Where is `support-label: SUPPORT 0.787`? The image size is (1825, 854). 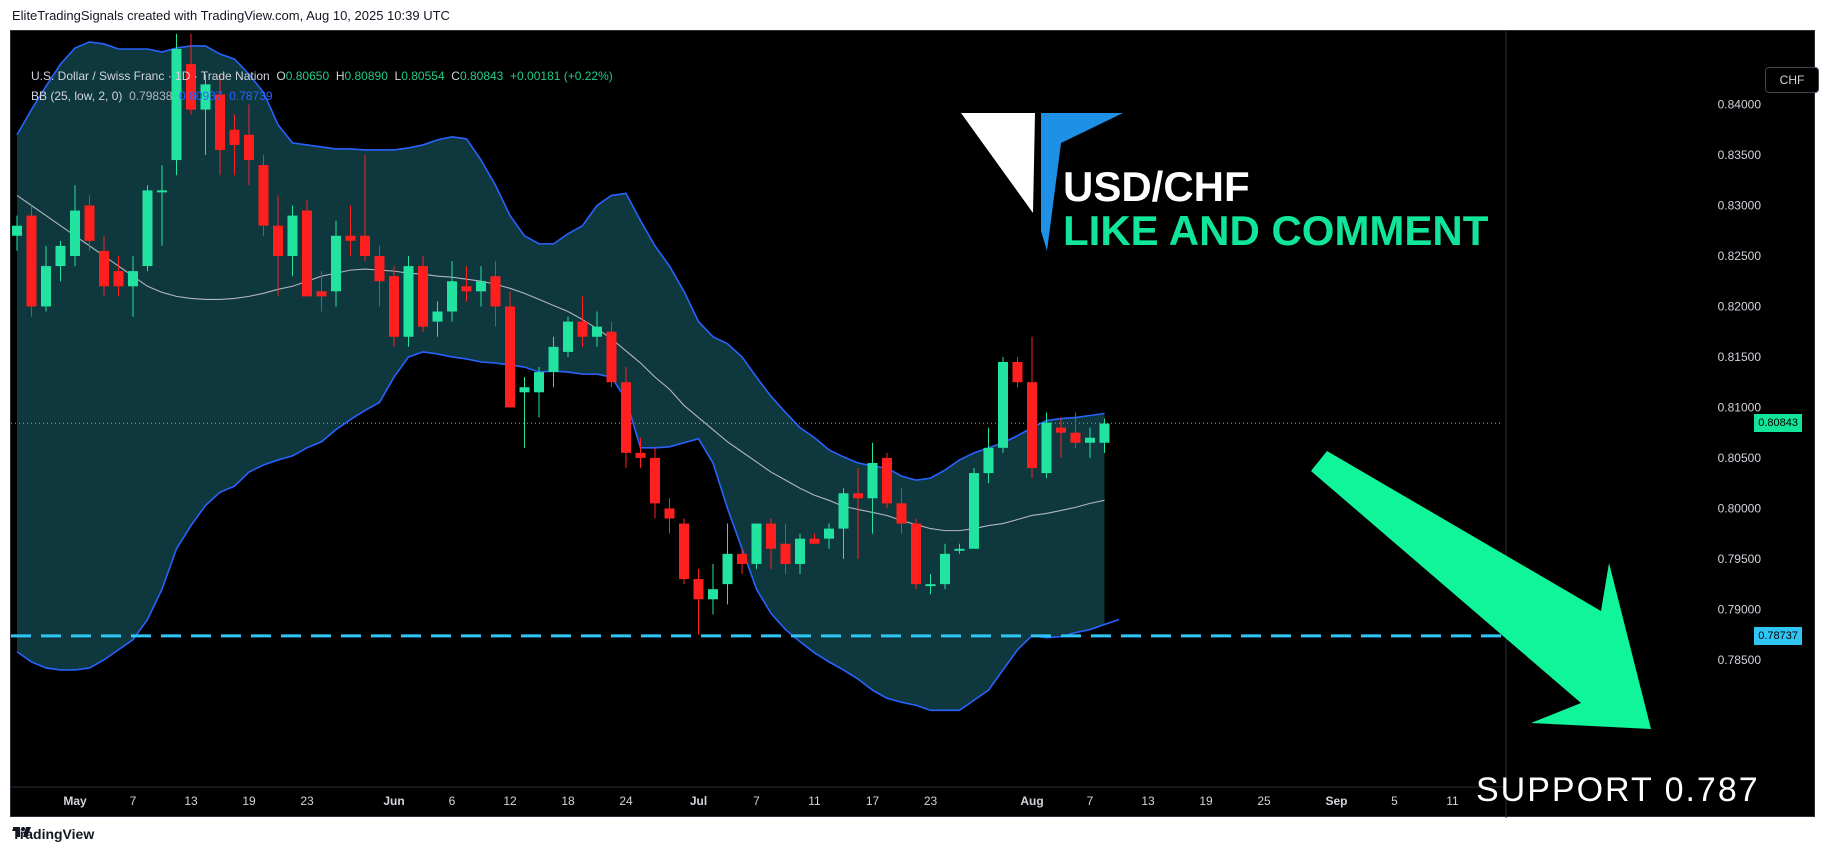 support-label: SUPPORT 0.787 is located at coordinates (1618, 790).